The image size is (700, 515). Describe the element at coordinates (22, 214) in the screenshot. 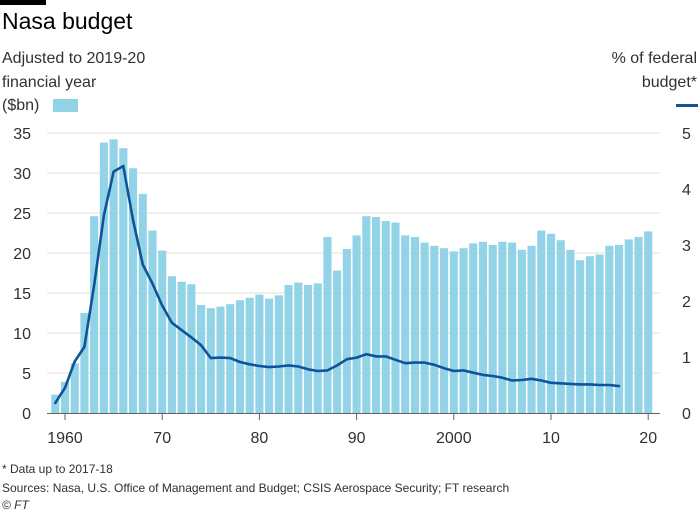

I see `y-tick-label: 25` at that location.